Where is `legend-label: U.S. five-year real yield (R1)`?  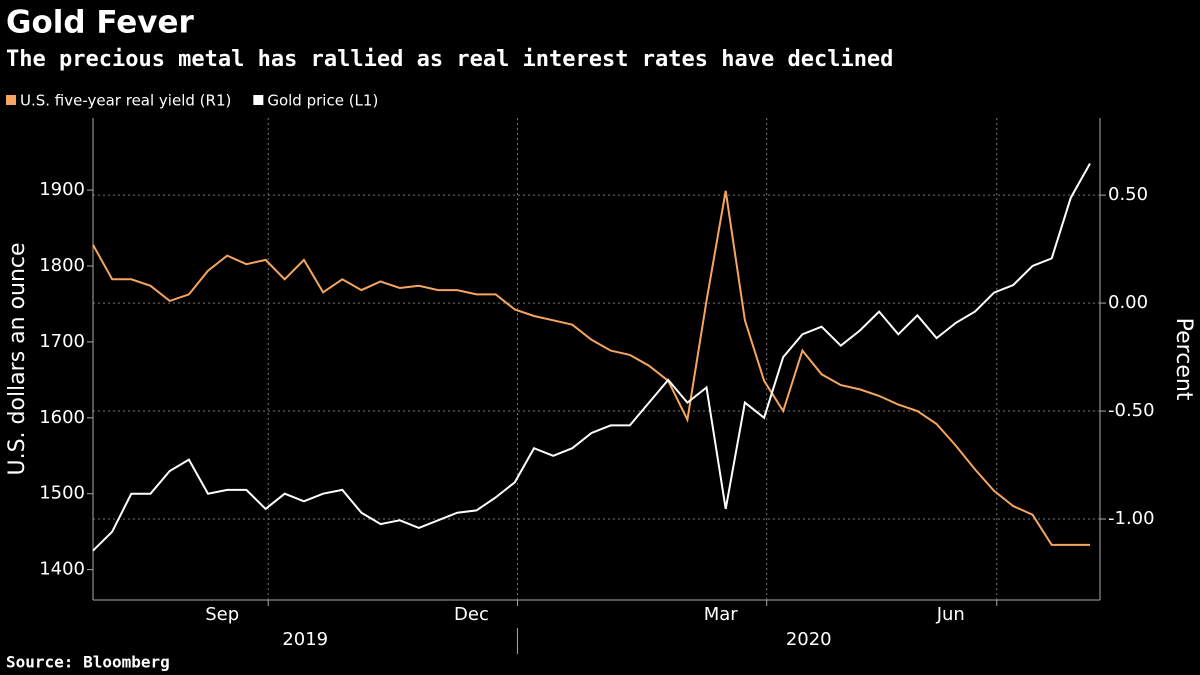 legend-label: U.S. five-year real yield (R1) is located at coordinates (125, 101).